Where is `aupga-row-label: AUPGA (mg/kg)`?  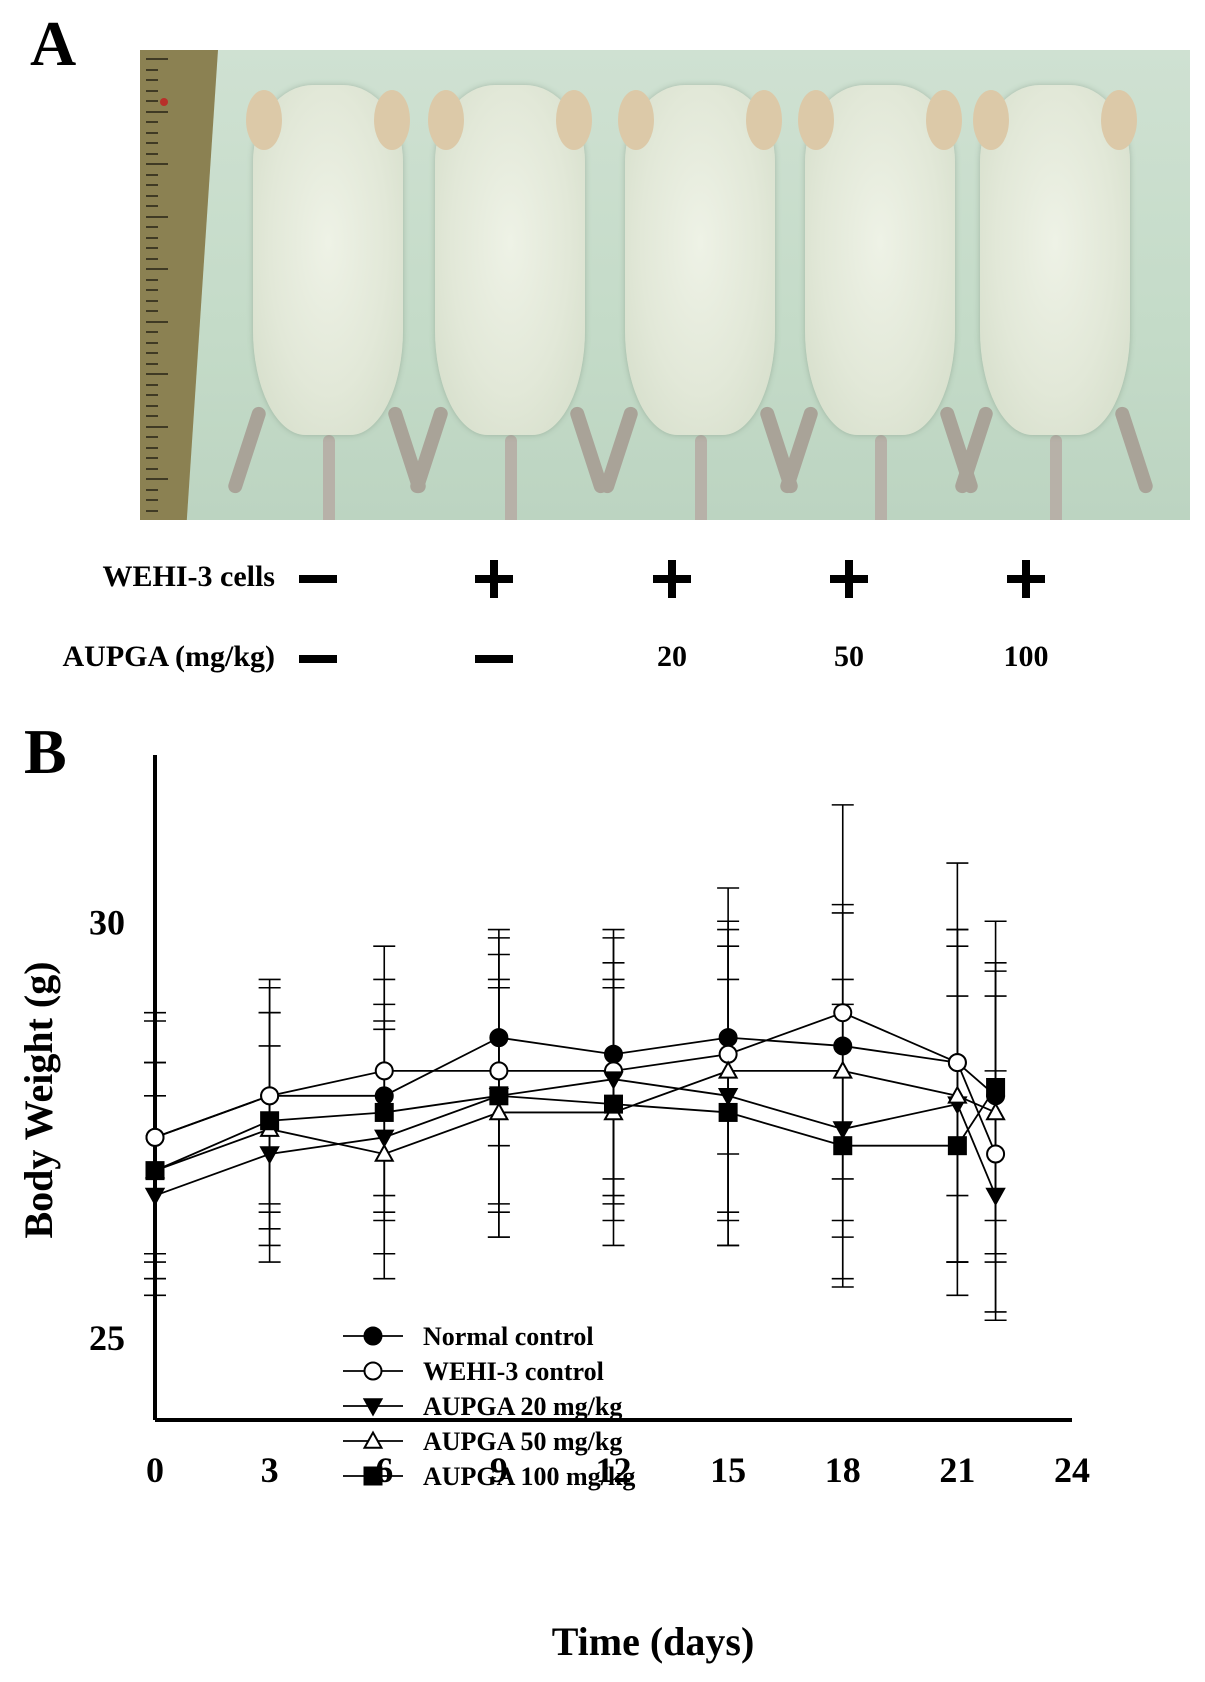 aupga-row-label: AUPGA (mg/kg) is located at coordinates (169, 656).